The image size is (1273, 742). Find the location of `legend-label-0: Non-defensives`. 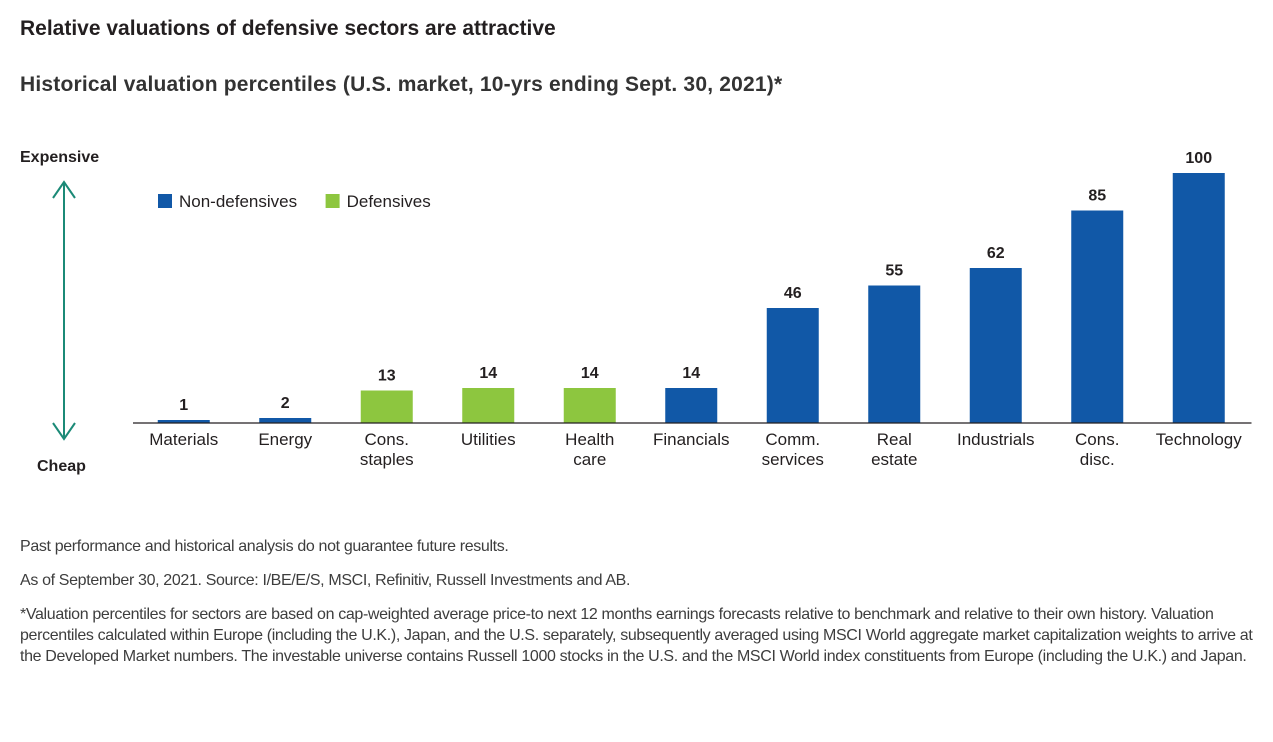

legend-label-0: Non-defensives is located at coordinates (238, 201).